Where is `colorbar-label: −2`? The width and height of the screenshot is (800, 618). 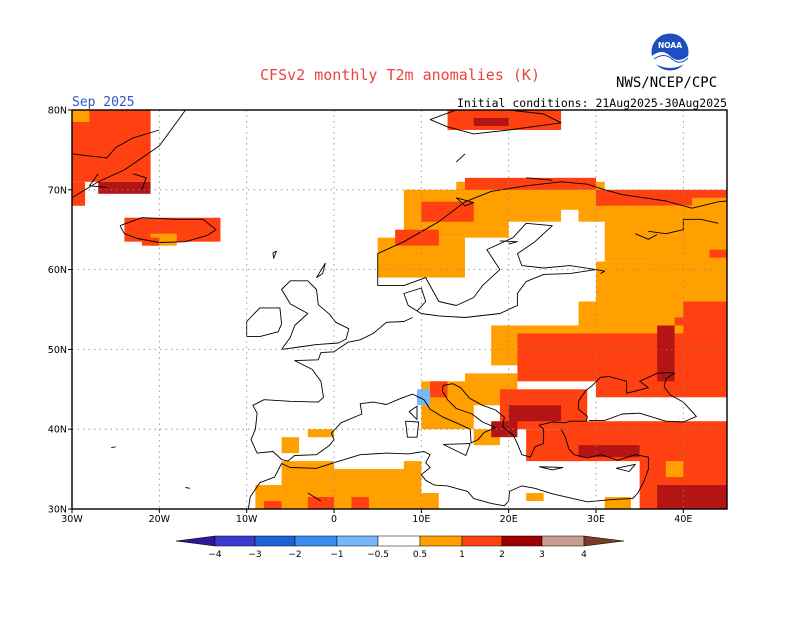
colorbar-label: −2 is located at coordinates (294, 555).